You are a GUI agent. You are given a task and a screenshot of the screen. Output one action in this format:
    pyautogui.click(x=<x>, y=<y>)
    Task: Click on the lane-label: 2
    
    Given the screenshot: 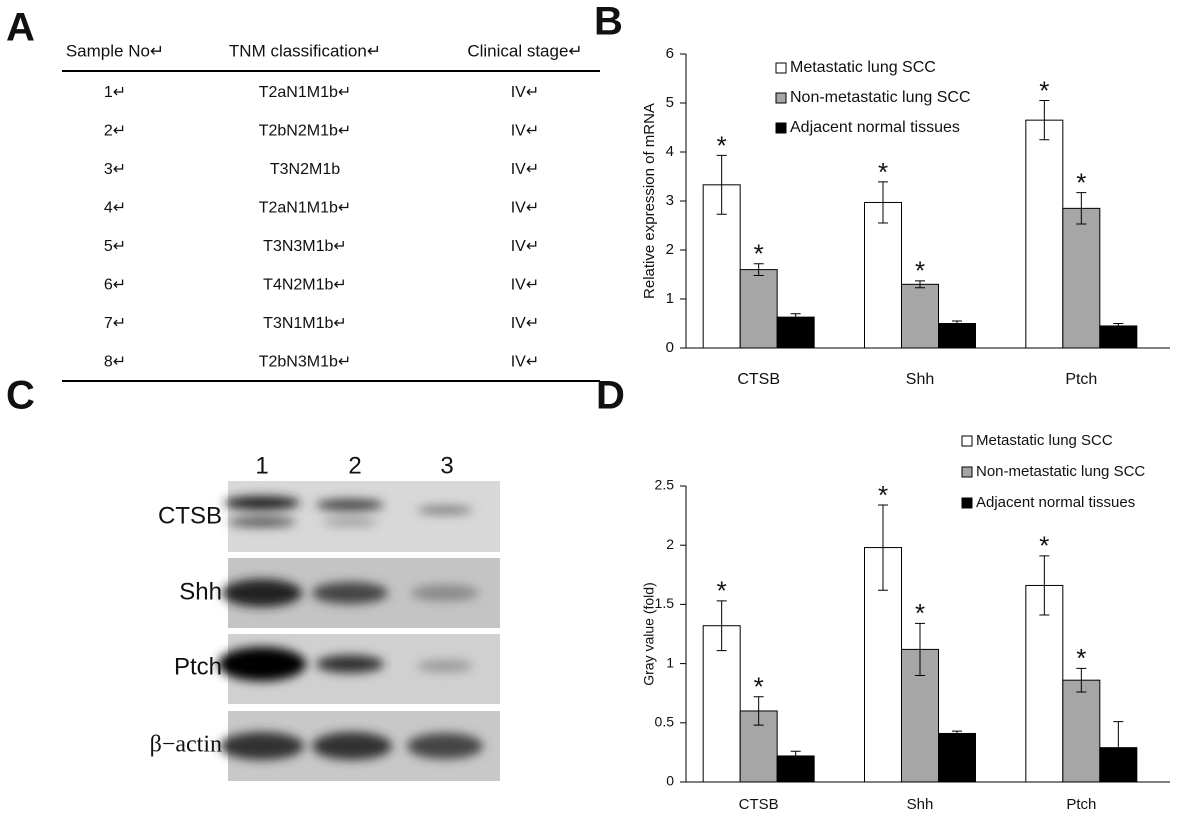 What is the action you would take?
    pyautogui.click(x=354, y=465)
    